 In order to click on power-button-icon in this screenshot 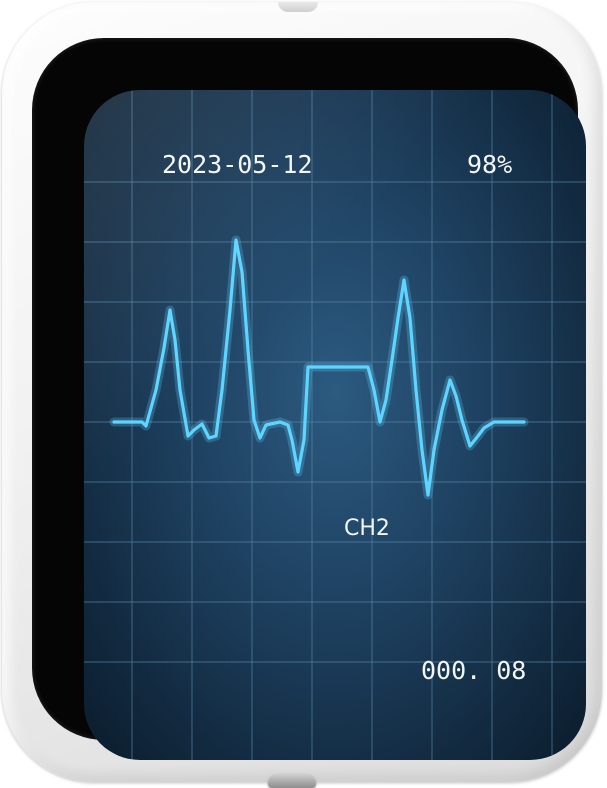, I will do `click(298, 7)`.